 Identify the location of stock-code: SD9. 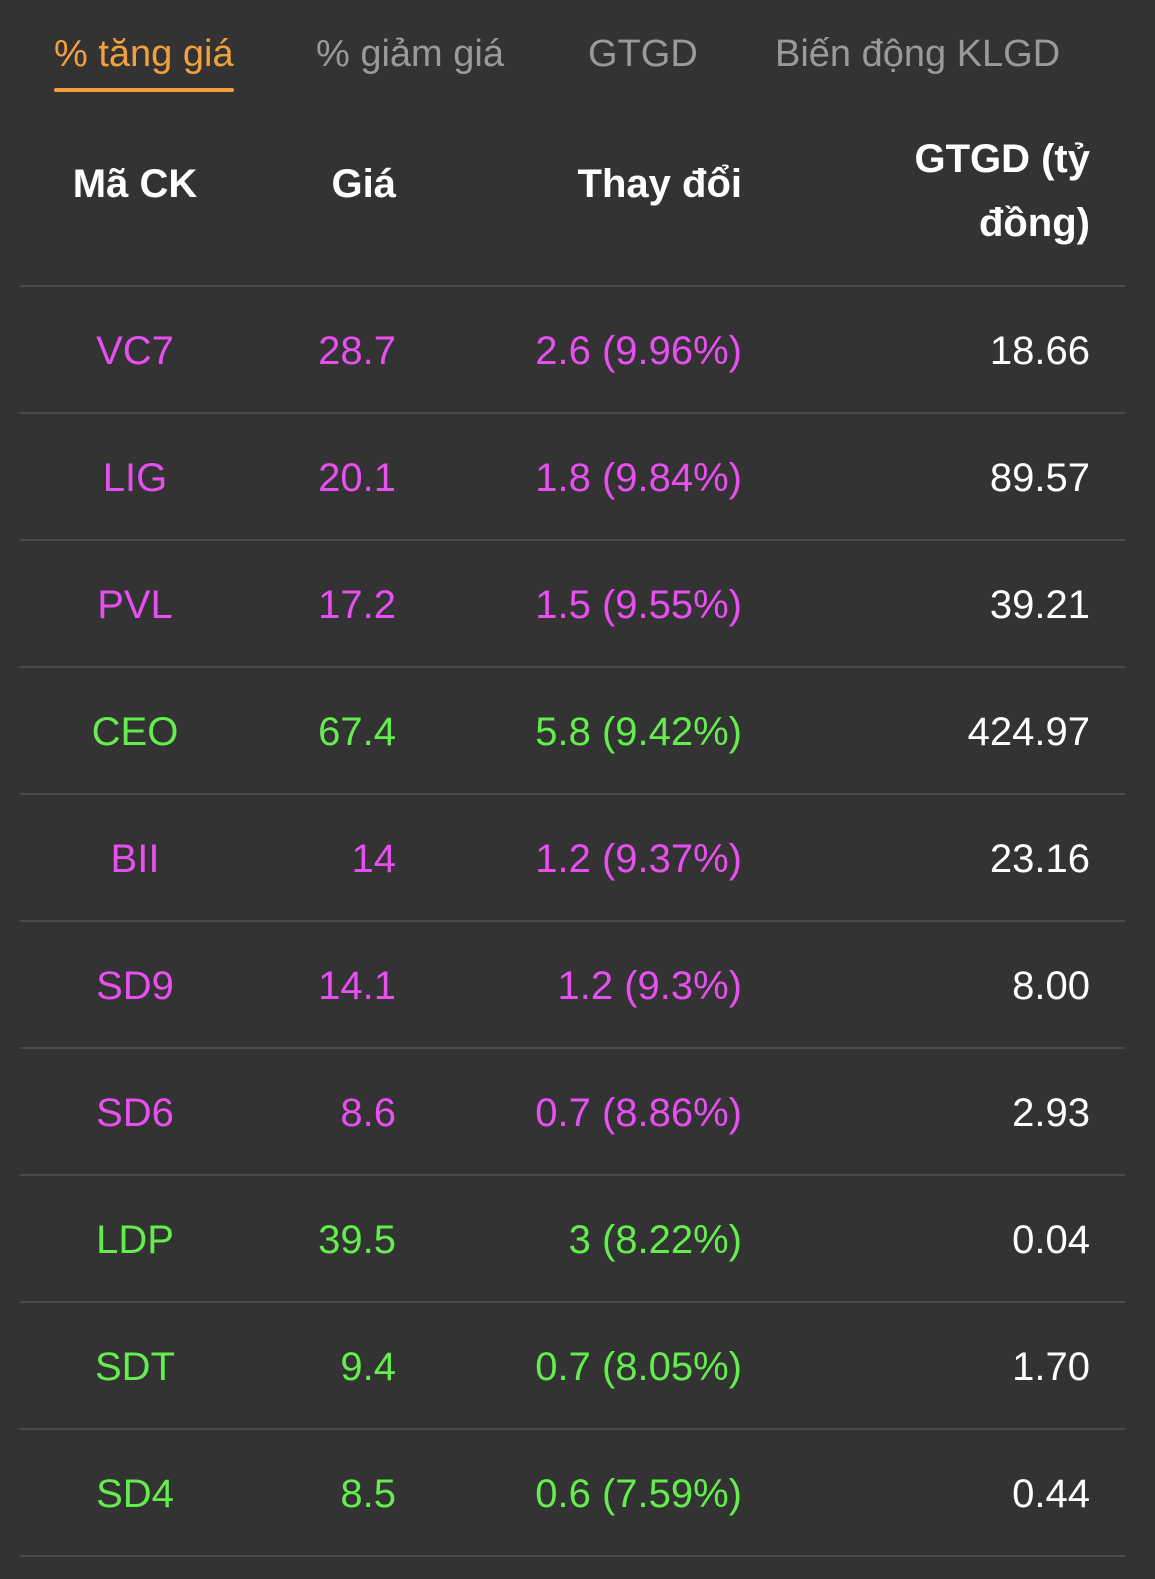
(135, 986).